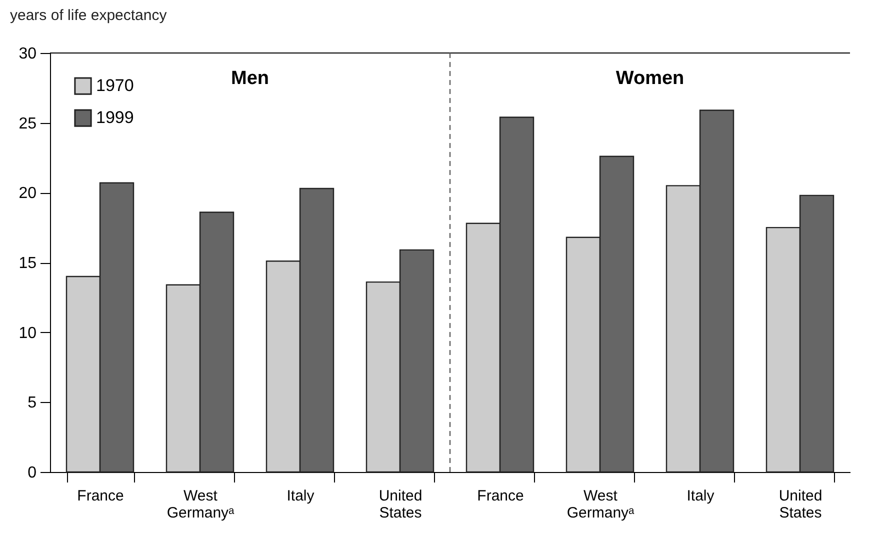 Image resolution: width=873 pixels, height=538 pixels. Describe the element at coordinates (89, 15) in the screenshot. I see `chart-title: years of life expectancy` at that location.